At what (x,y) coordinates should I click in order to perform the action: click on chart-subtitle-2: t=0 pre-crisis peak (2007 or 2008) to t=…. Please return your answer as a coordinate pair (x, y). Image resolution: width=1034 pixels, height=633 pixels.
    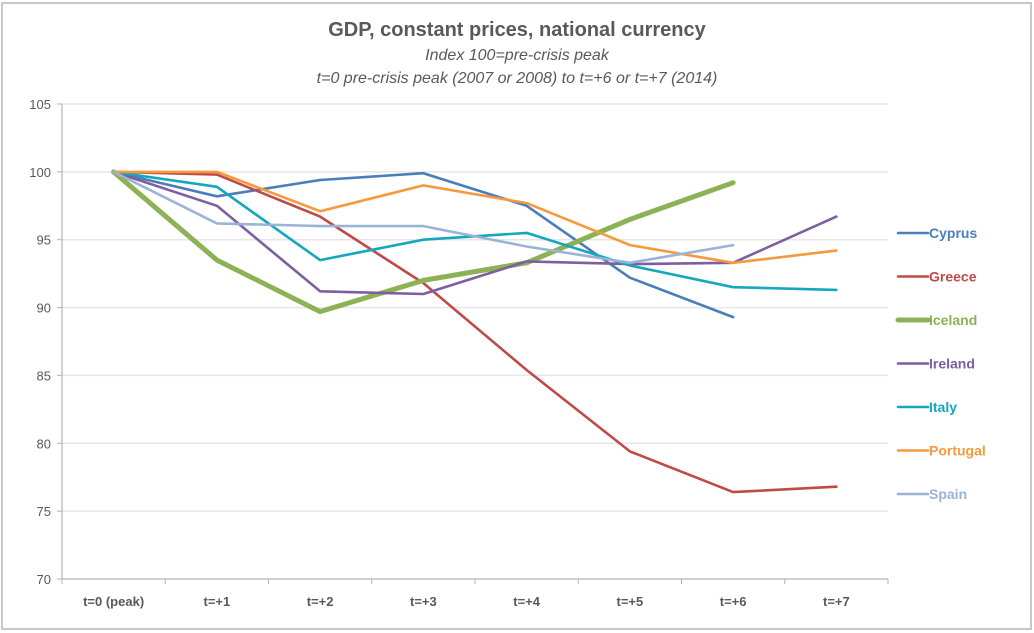
    Looking at the image, I should click on (517, 78).